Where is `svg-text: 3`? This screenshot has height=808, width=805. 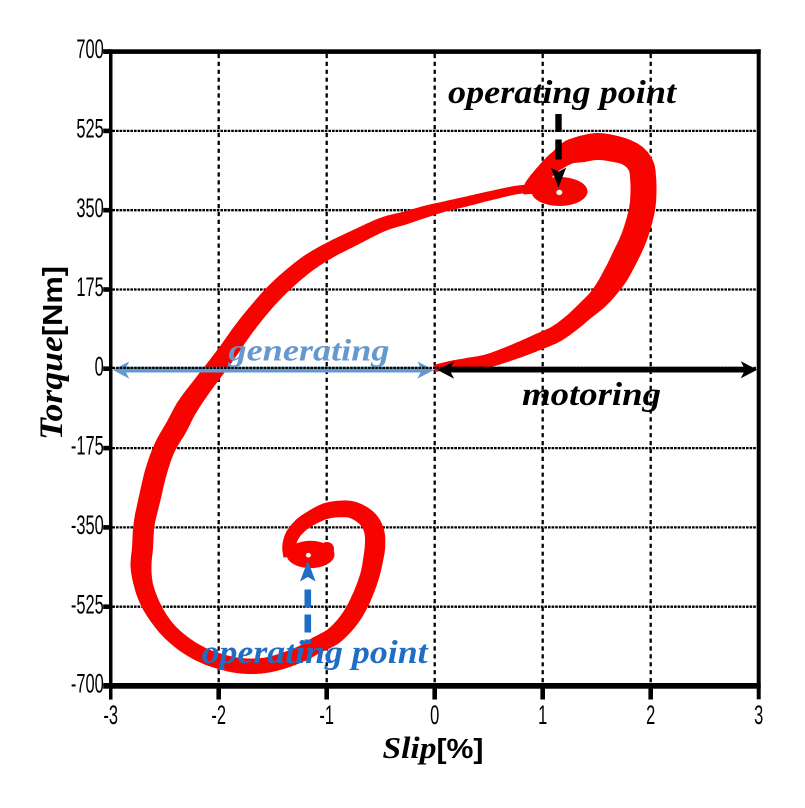
svg-text: 3 is located at coordinates (758, 715).